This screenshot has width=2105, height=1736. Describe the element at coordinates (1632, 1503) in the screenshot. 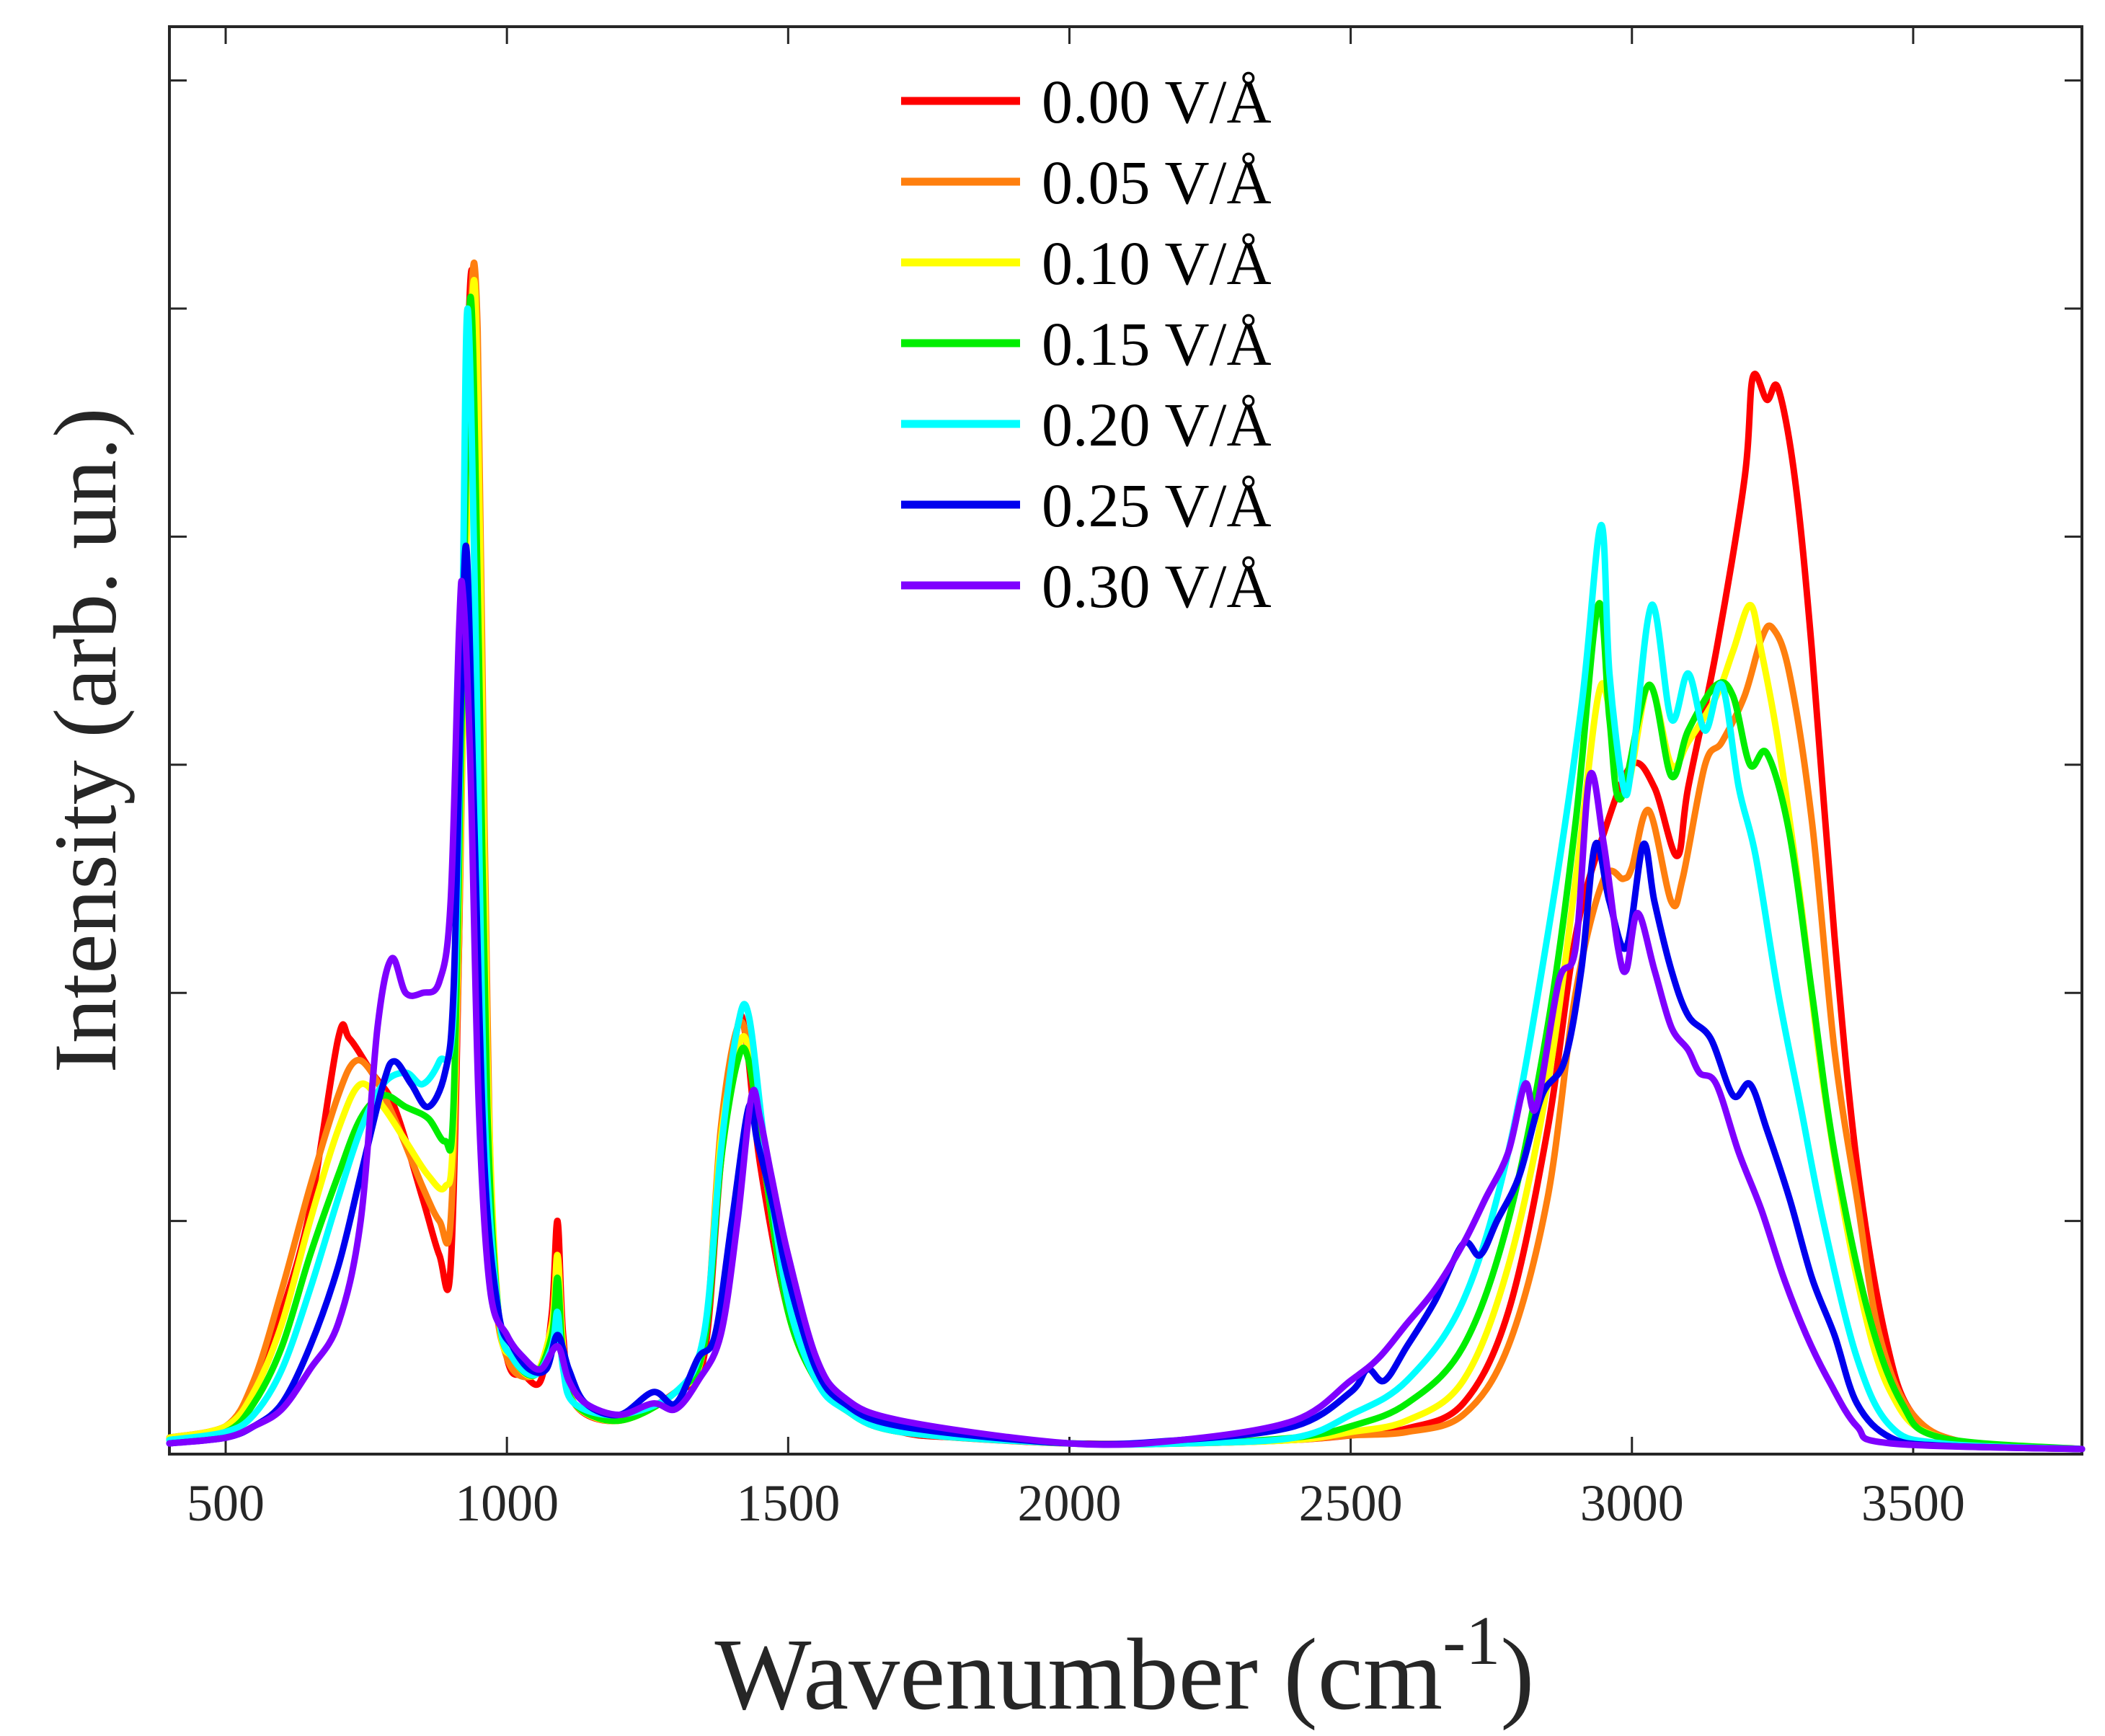

I see `x-tick-label: 3000` at that location.